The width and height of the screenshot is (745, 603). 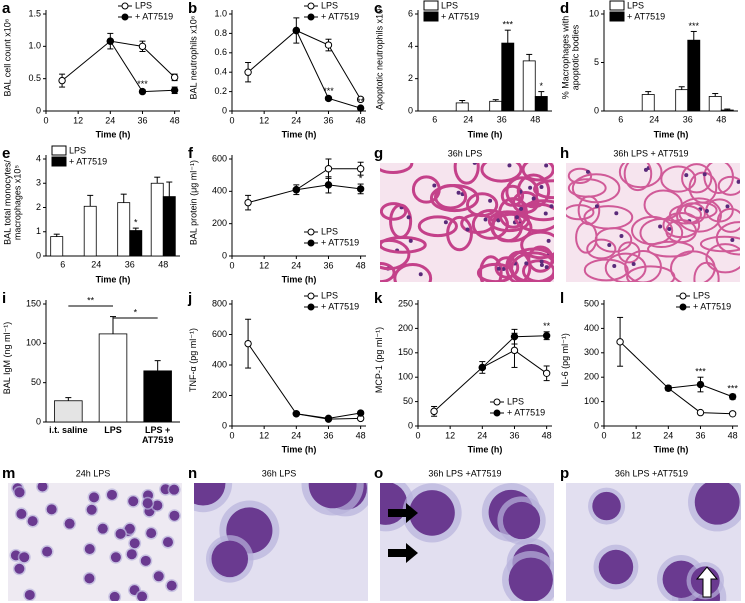 I want to click on significance: **, so click(x=547, y=326).